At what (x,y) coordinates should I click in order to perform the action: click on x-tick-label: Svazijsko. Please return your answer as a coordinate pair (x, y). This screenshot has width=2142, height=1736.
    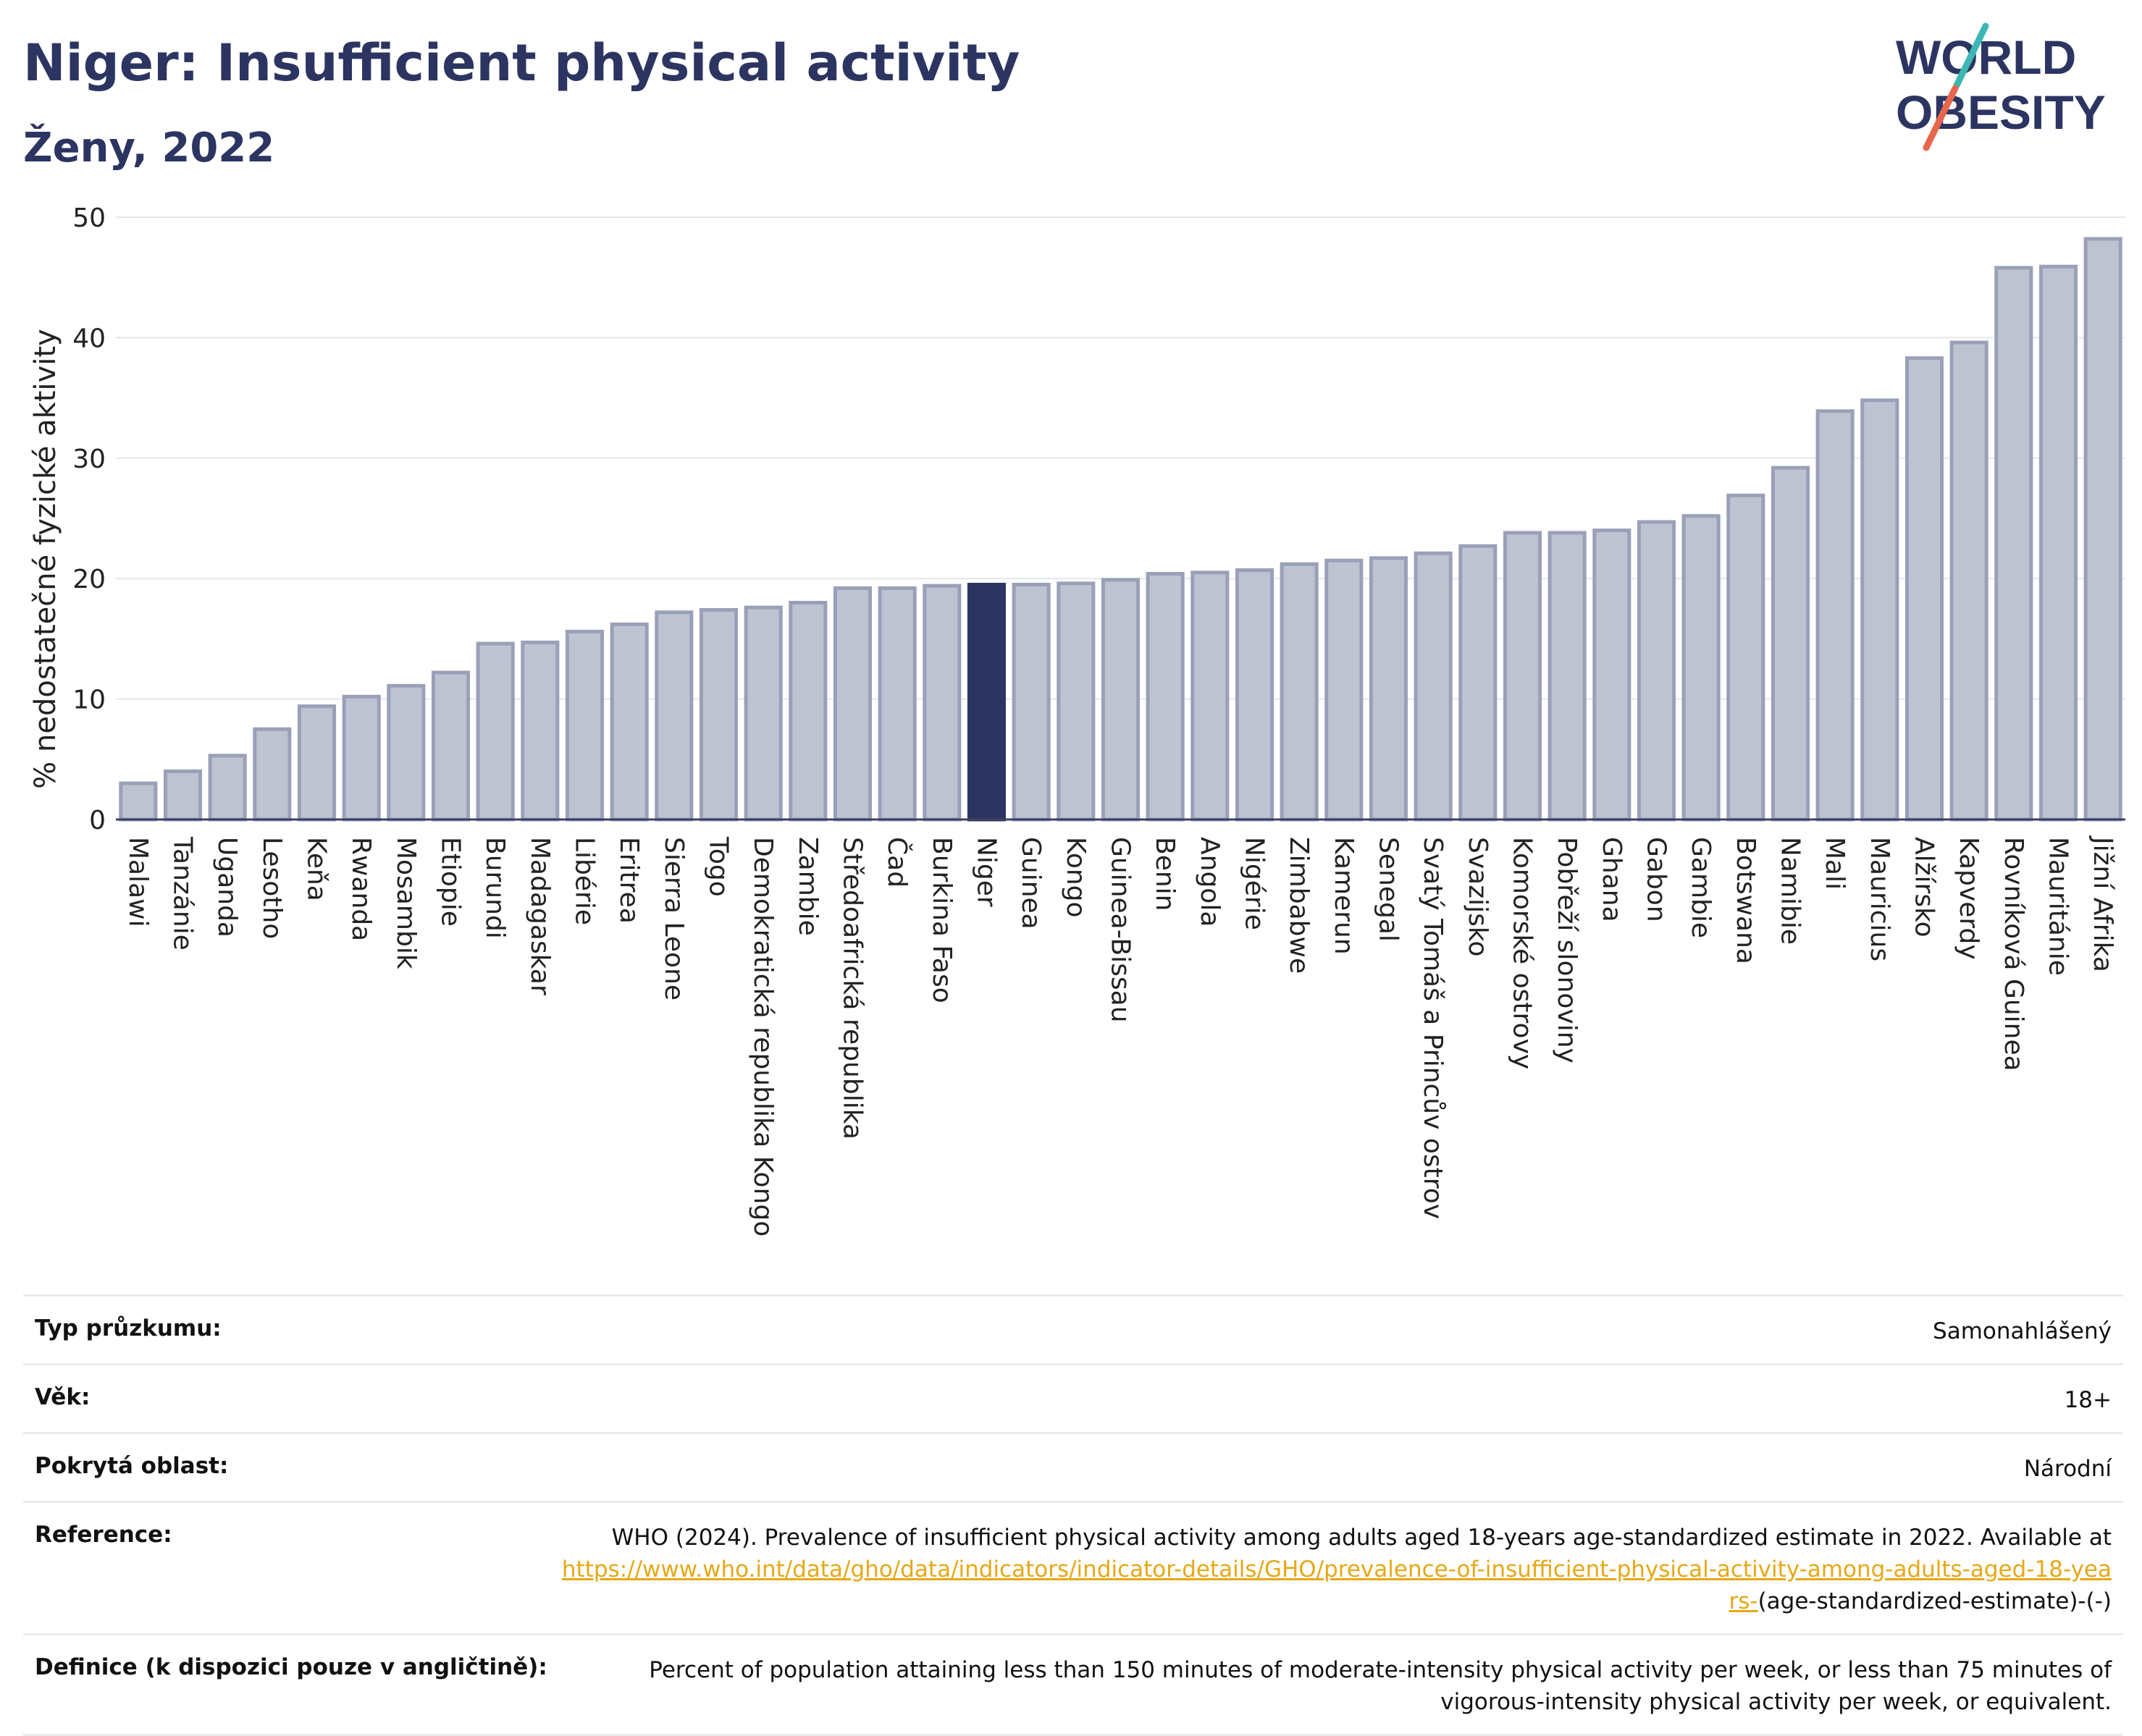
    Looking at the image, I should click on (1477, 897).